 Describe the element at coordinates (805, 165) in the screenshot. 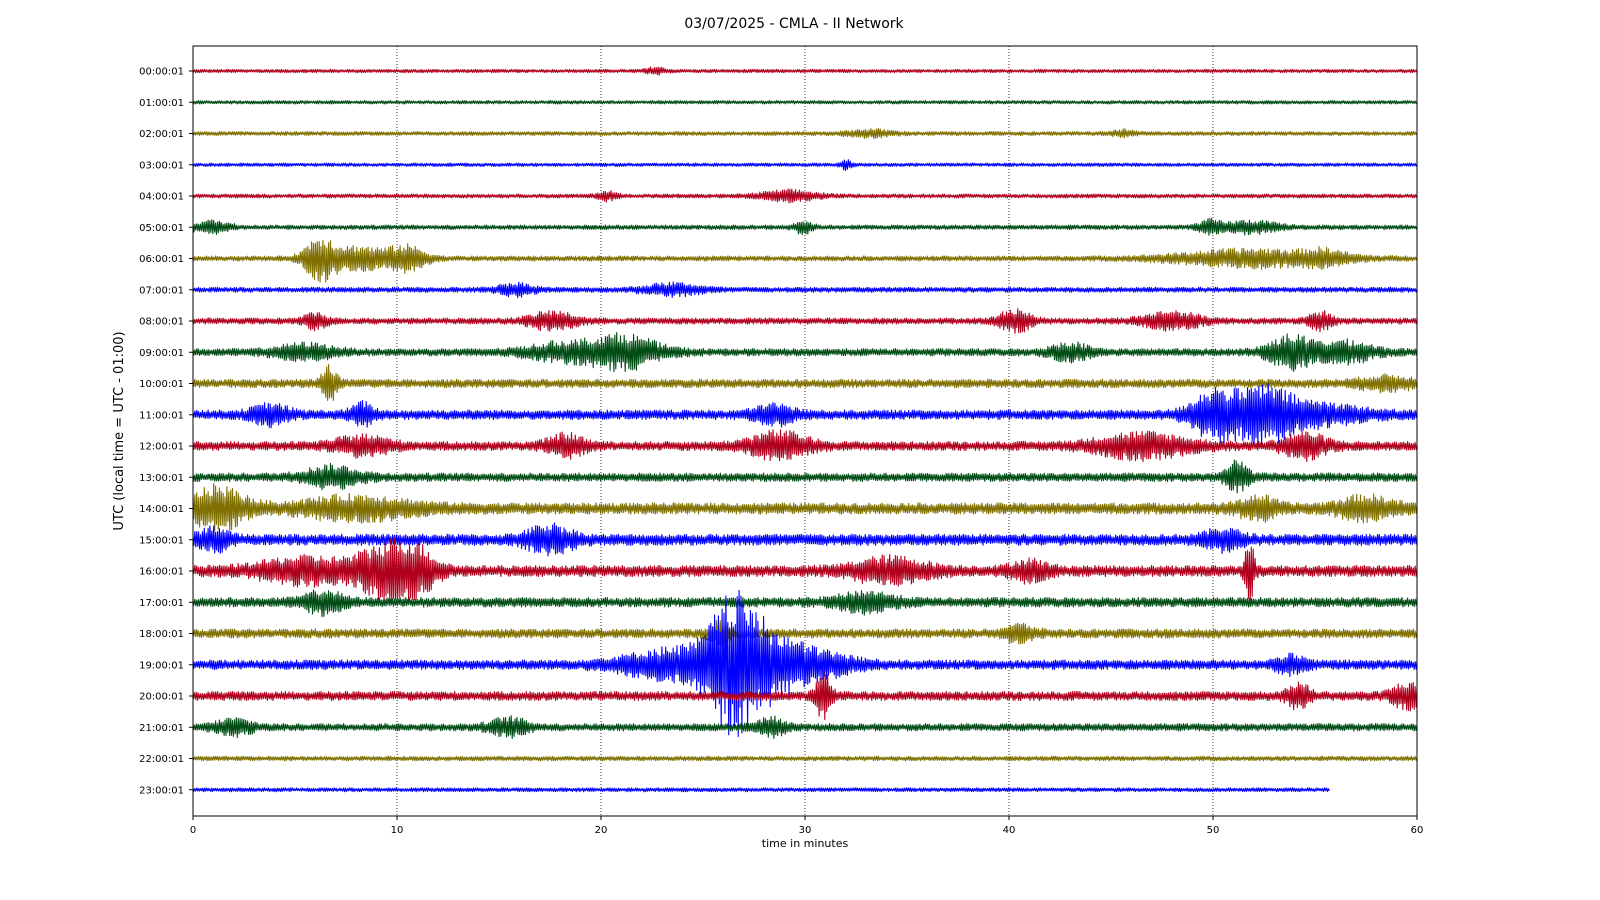

I see `trace-03:00:01` at that location.